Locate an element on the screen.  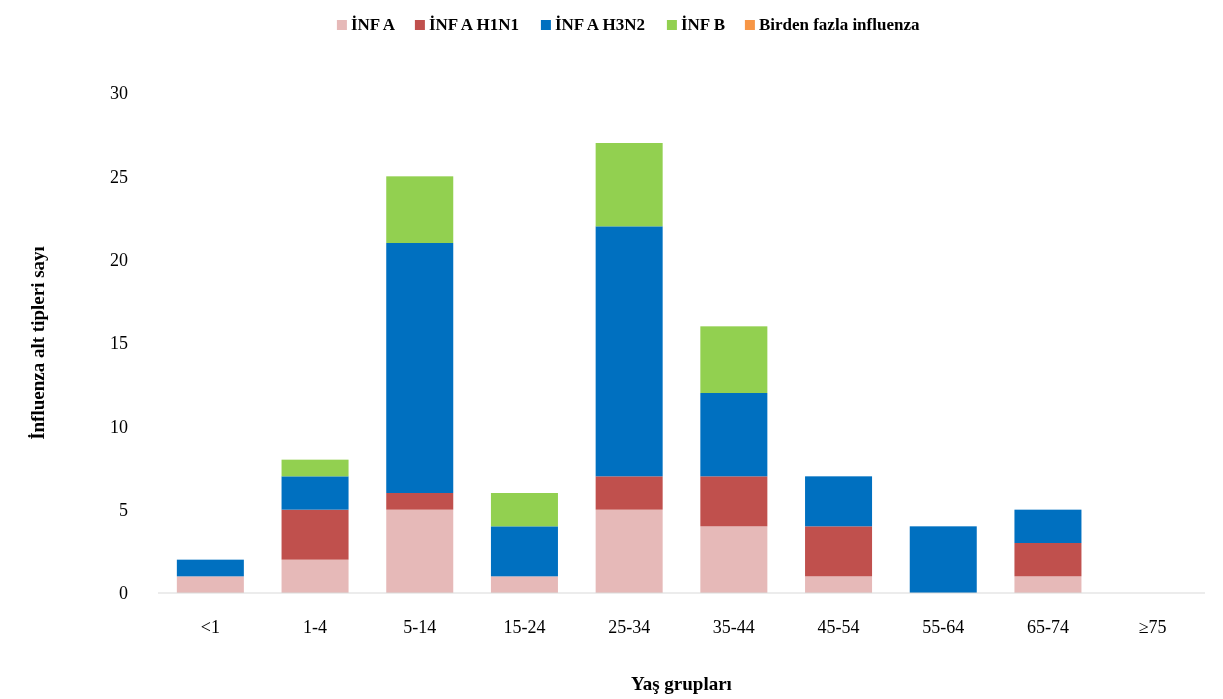
x-axis-title: Yaş grupları is located at coordinates (681, 683).